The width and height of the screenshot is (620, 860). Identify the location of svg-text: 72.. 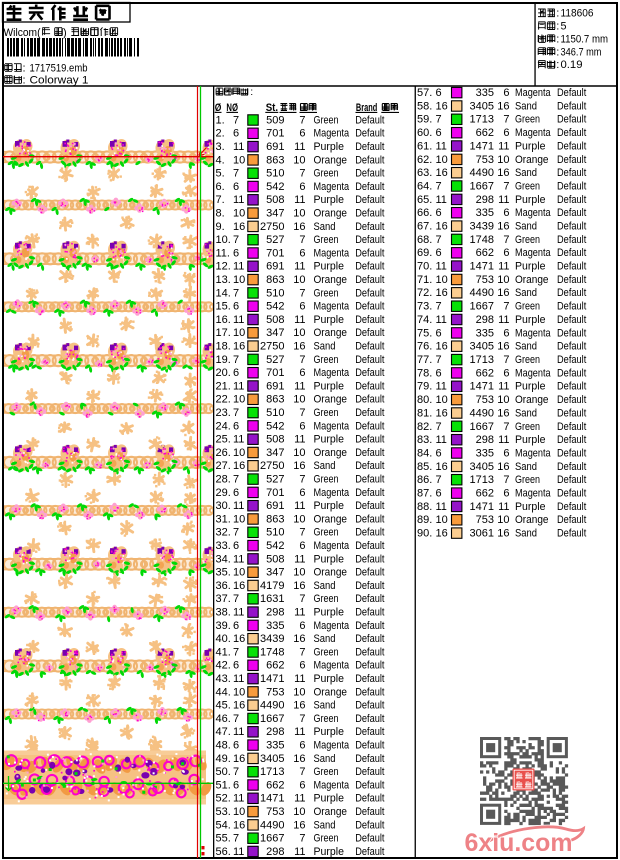
(424, 293).